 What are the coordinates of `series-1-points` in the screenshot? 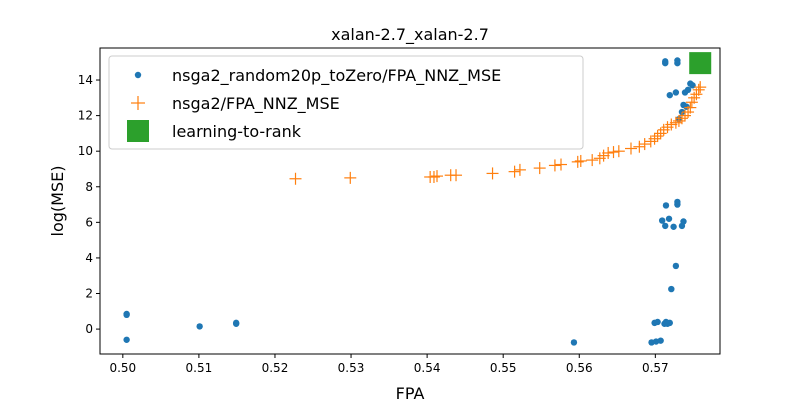 It's located at (498, 133).